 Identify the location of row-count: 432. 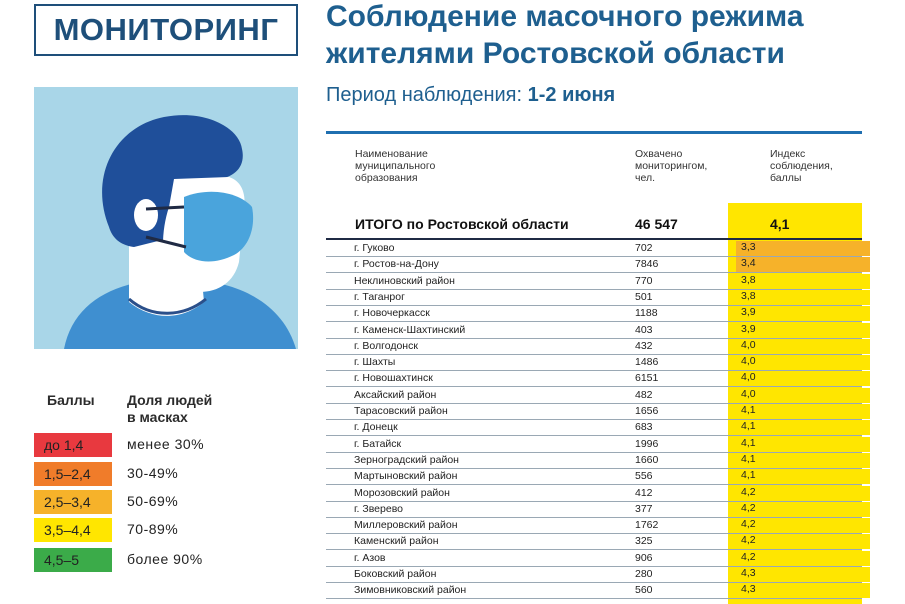
(644, 345).